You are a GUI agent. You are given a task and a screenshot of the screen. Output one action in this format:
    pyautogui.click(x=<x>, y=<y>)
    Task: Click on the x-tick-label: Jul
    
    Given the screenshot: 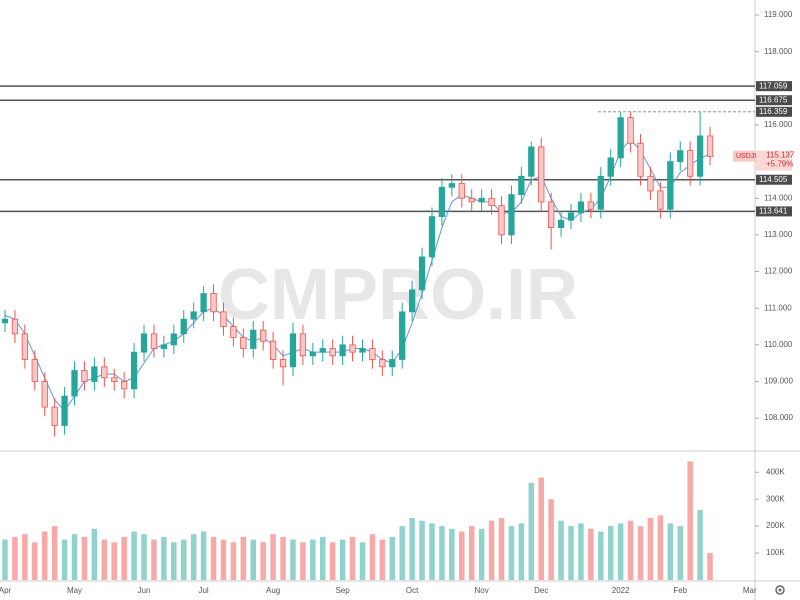 What is the action you would take?
    pyautogui.click(x=203, y=590)
    